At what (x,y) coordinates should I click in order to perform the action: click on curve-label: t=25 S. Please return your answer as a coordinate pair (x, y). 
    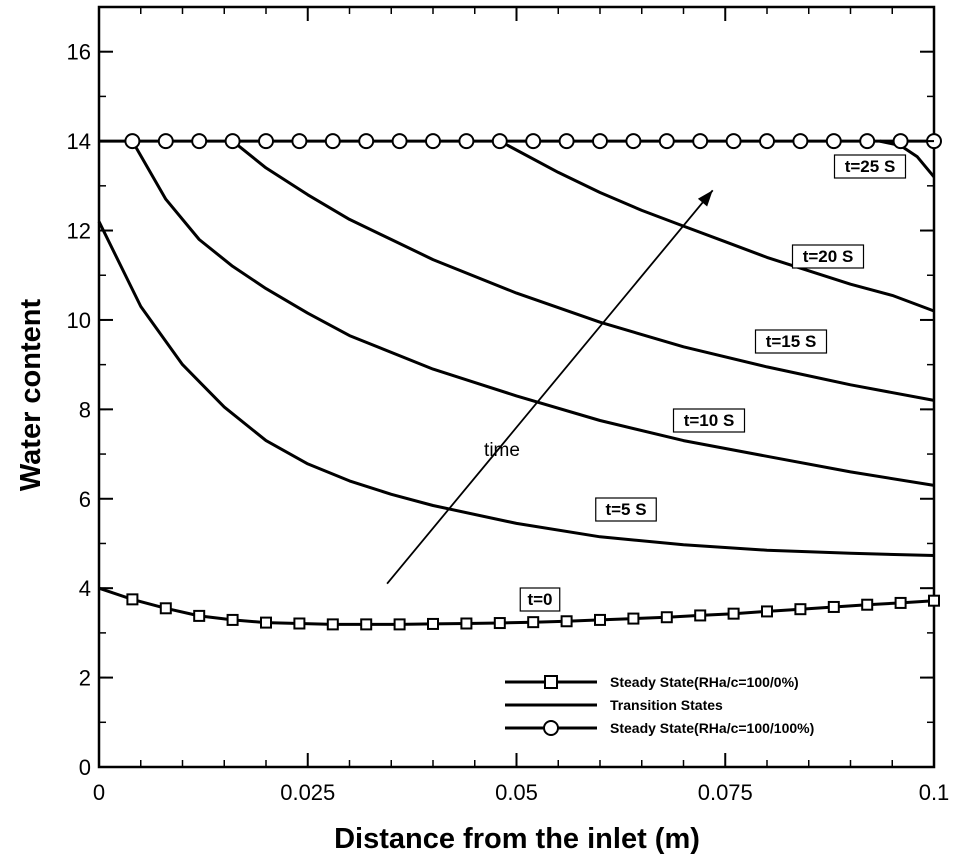
    Looking at the image, I should click on (870, 166).